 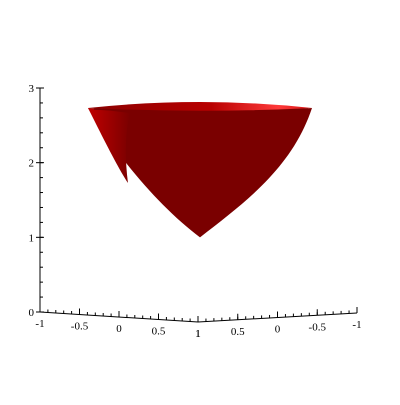 I want to click on y-tick-label: -0.5, so click(x=318, y=327).